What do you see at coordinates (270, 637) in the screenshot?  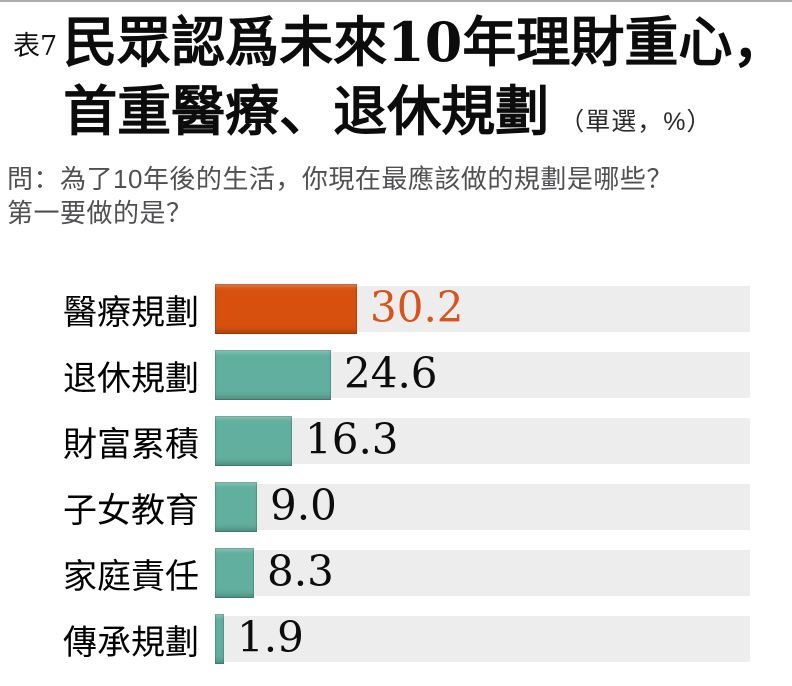 I see `bar-value: 1.9` at bounding box center [270, 637].